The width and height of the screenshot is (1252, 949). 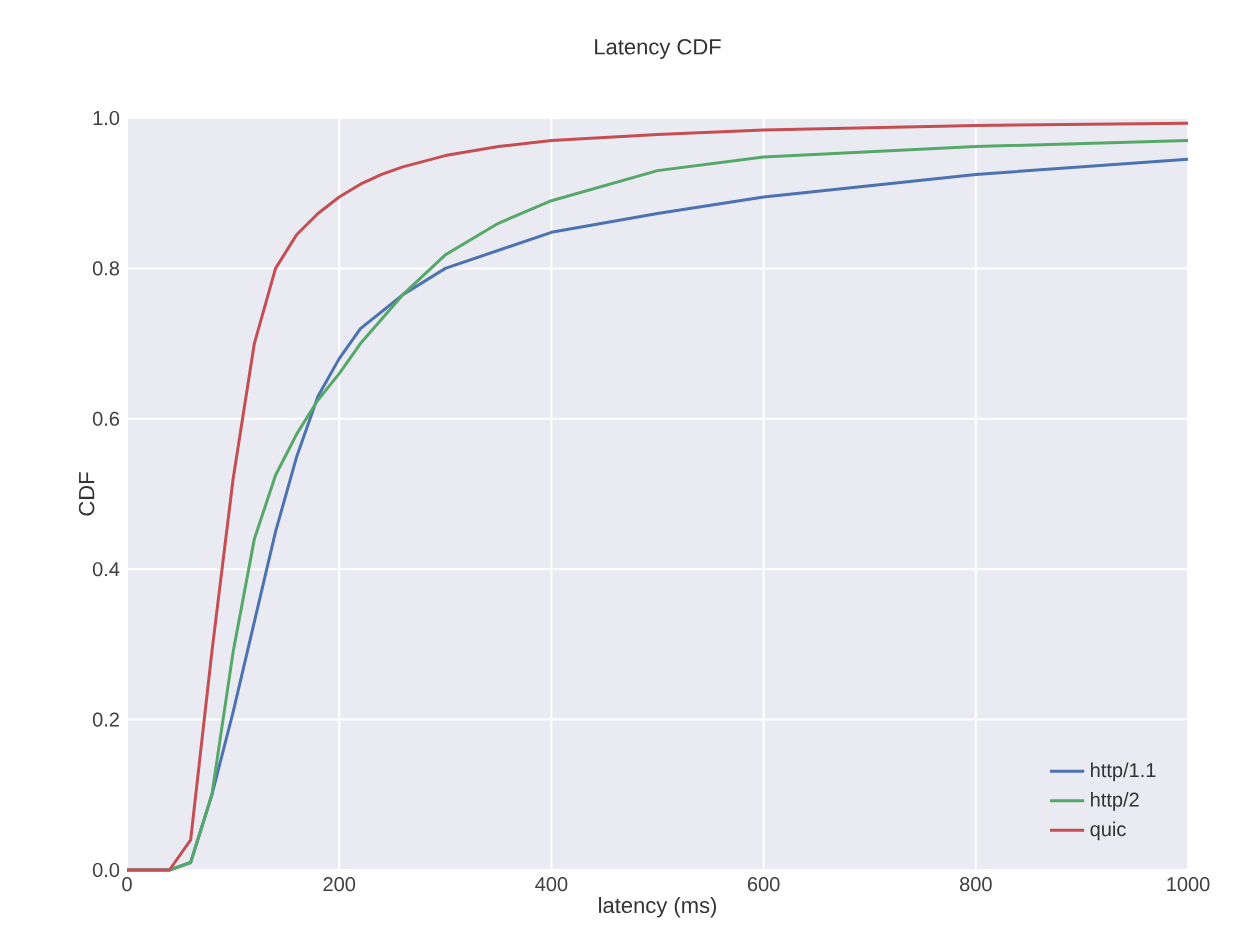 I want to click on legend-label: http/2, so click(x=1115, y=801).